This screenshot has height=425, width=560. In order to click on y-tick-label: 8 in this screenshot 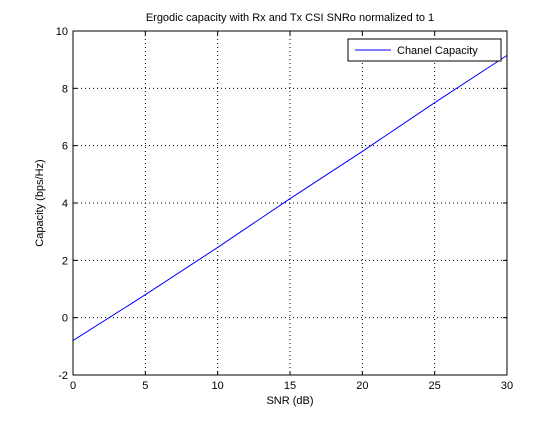, I will do `click(65, 89)`.